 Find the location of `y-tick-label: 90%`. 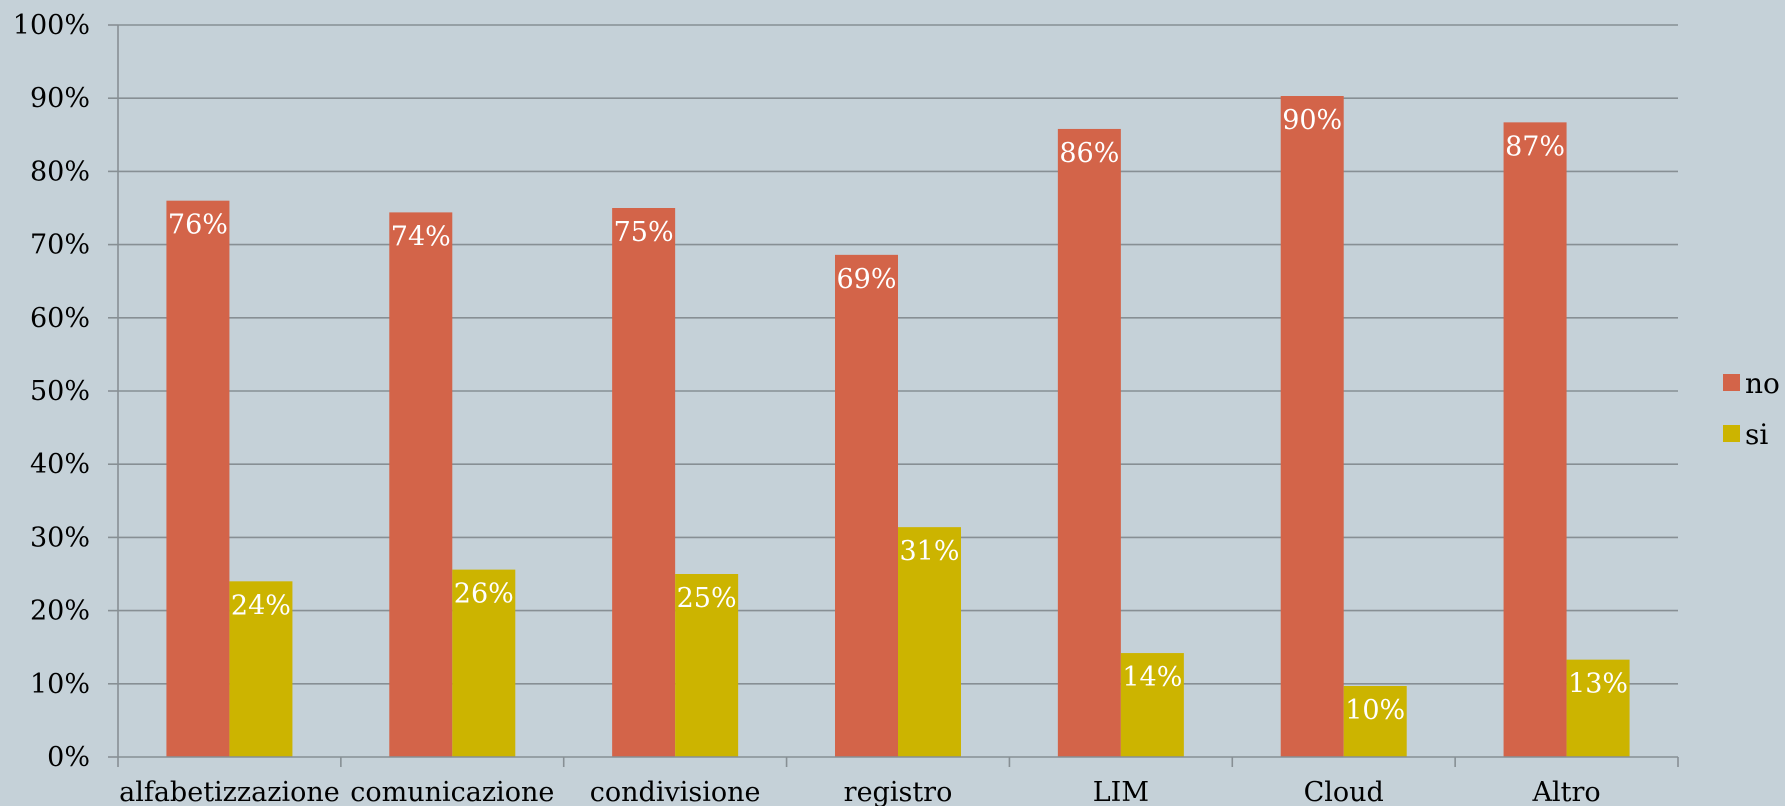

y-tick-label: 90% is located at coordinates (60, 98).